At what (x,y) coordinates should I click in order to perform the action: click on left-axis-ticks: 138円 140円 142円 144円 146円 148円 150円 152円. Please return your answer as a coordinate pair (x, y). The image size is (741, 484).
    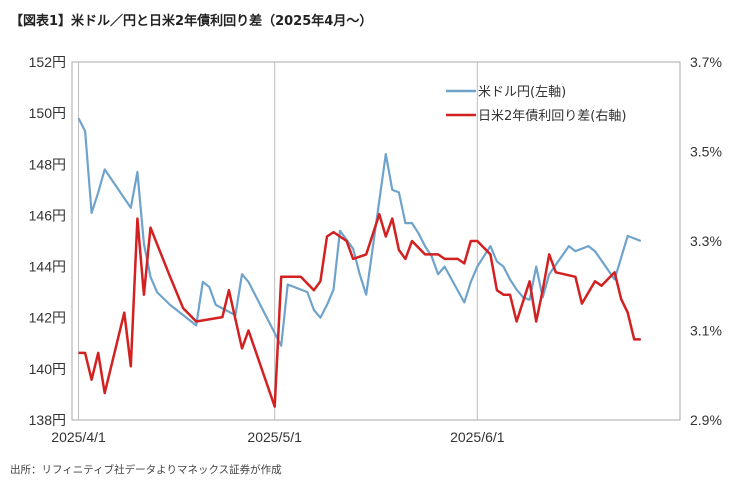
    Looking at the image, I should click on (47, 241).